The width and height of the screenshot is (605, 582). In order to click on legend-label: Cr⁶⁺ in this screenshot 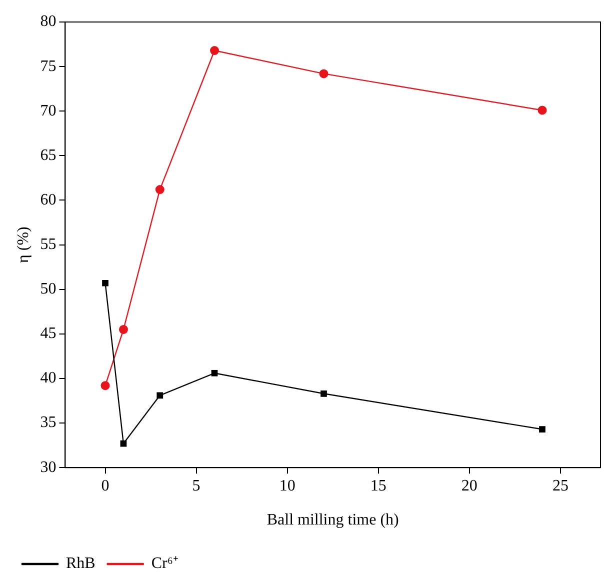, I will do `click(164, 563)`.